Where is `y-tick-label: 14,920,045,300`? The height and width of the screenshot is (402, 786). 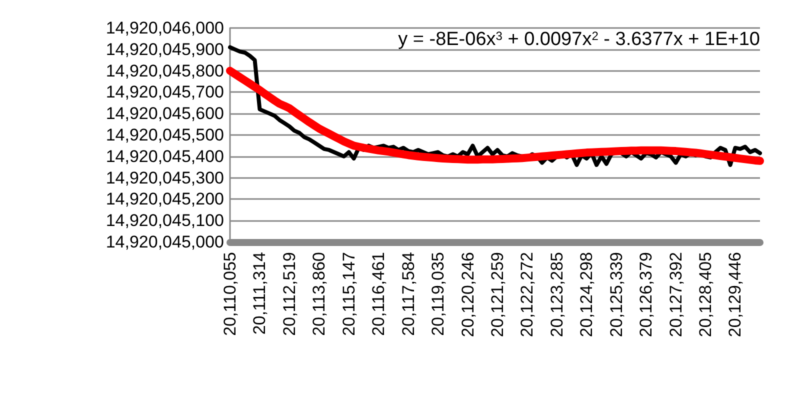
y-tick-label: 14,920,045,300 is located at coordinates (165, 178).